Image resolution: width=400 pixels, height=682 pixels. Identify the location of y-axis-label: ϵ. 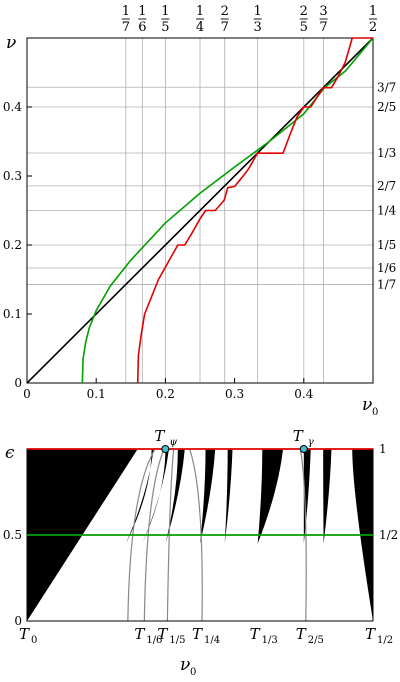
(10, 453).